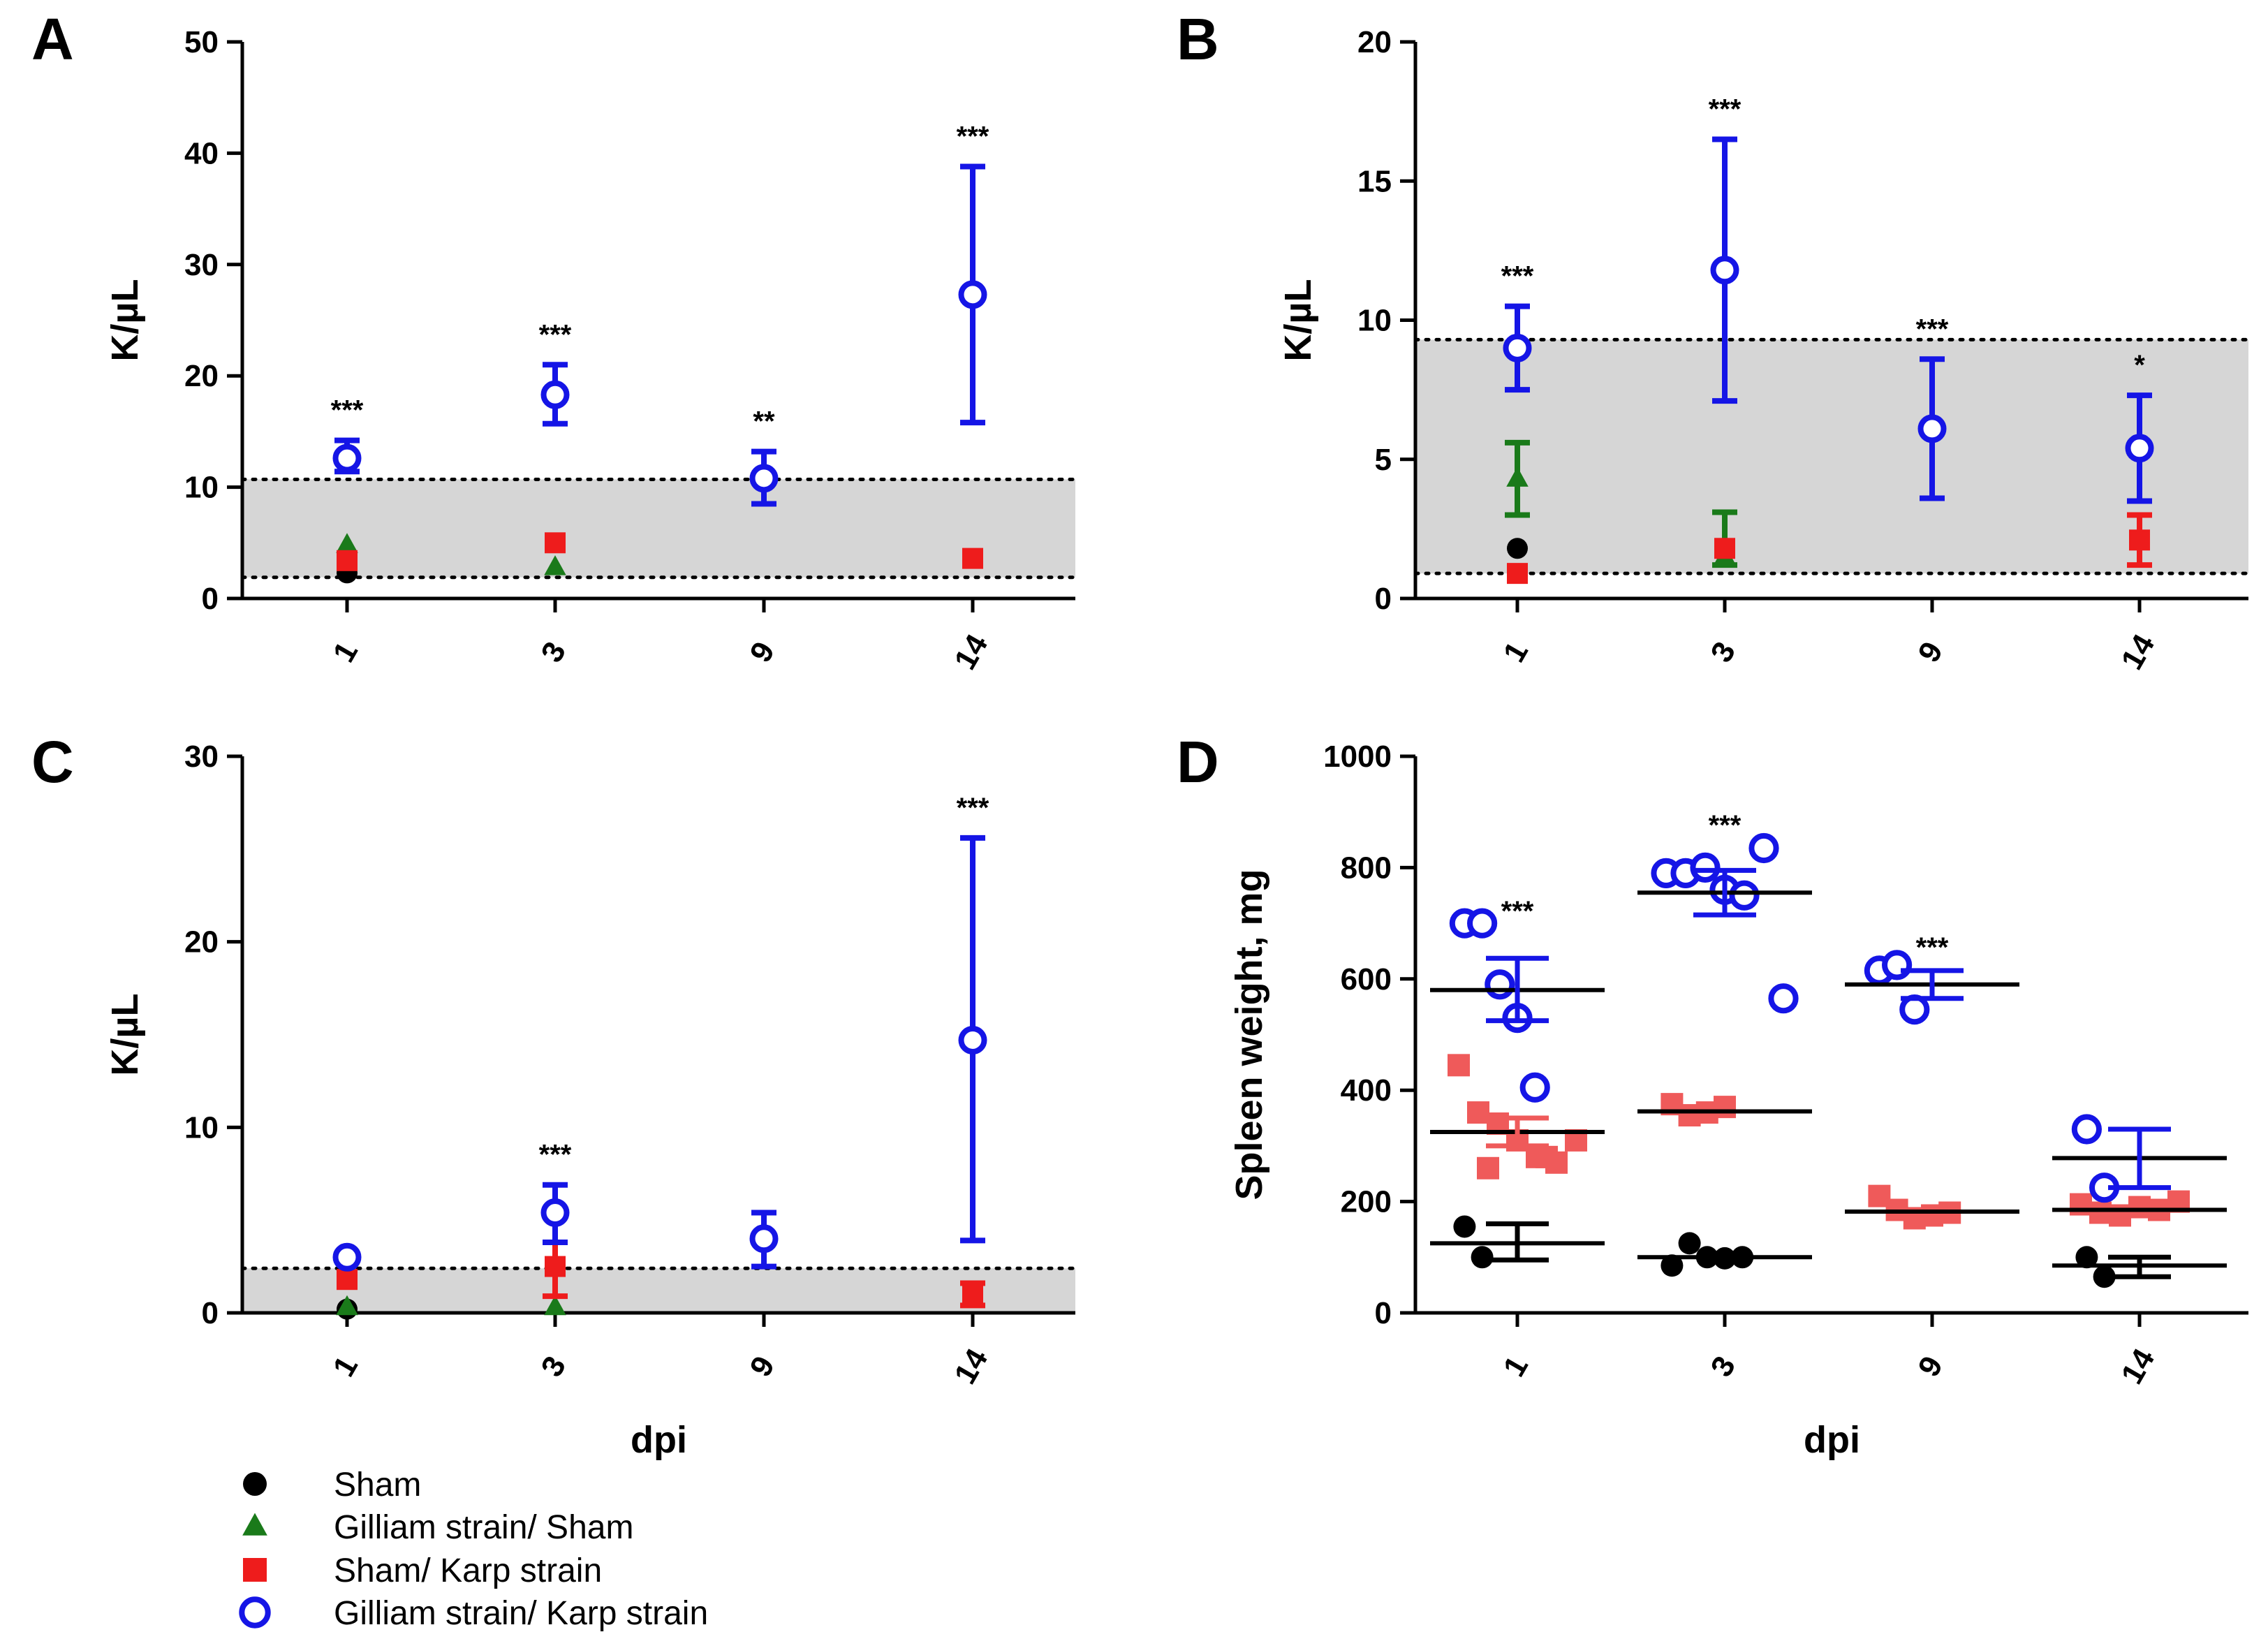 The image size is (2268, 1632). Describe the element at coordinates (201, 265) in the screenshot. I see `panel-a-y-tick-label: 30` at that location.